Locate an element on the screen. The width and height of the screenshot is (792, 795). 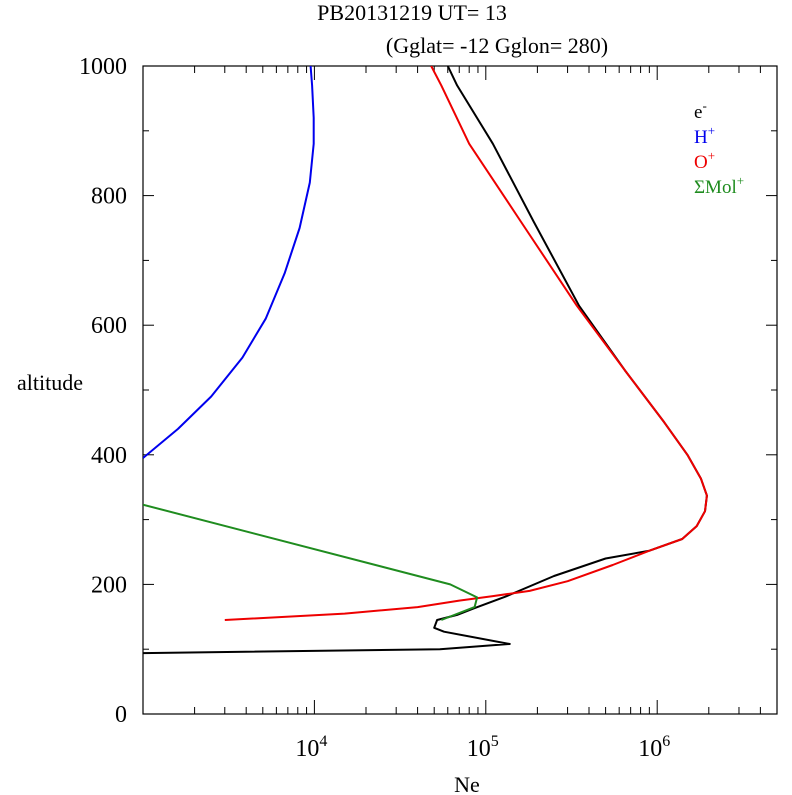
chart-subtitle: (Gglat= -12 Gglon= 280) is located at coordinates (497, 45).